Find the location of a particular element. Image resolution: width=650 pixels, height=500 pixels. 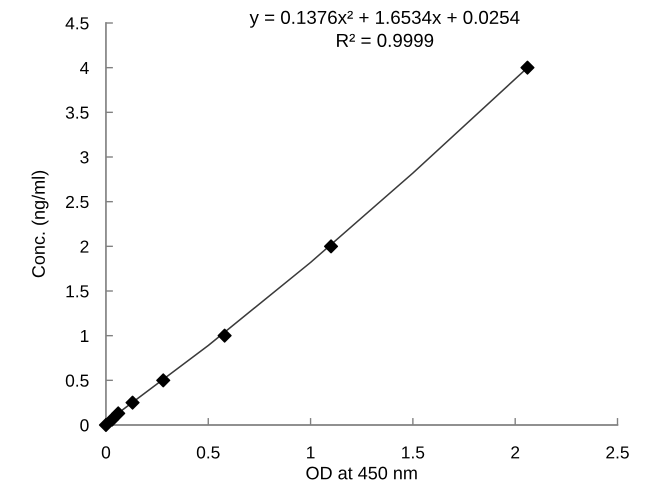

y-tick-label: 3 is located at coordinates (84, 157).